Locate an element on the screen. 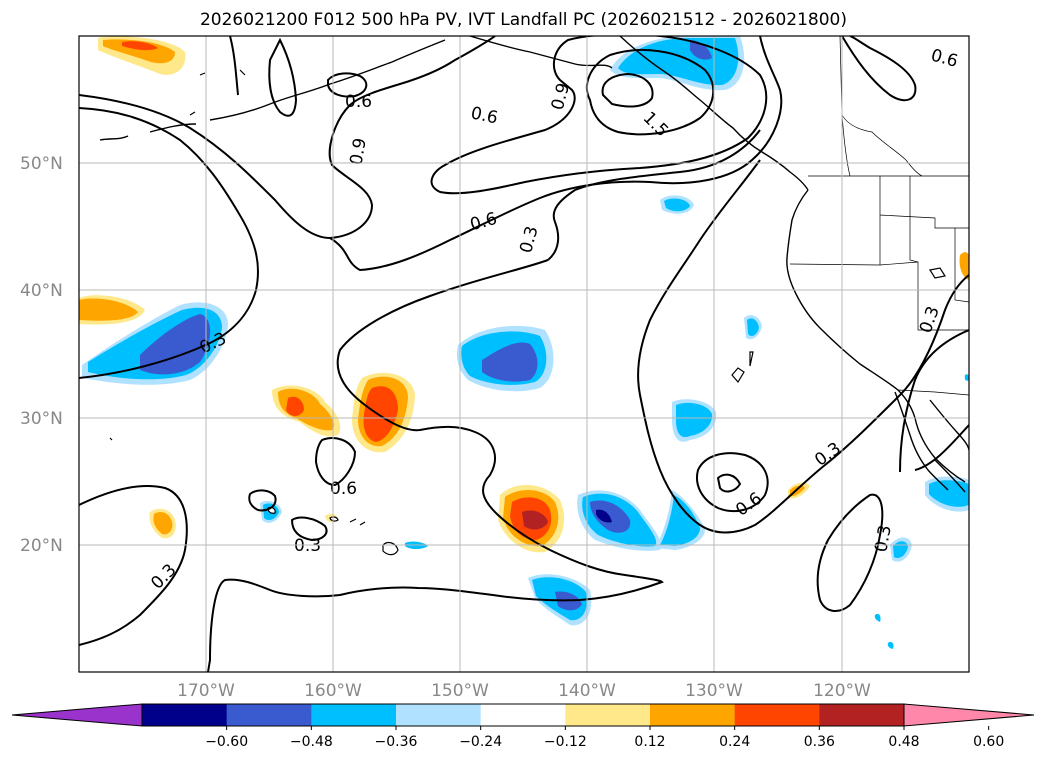  contour-label: 0.9 is located at coordinates (358, 151).